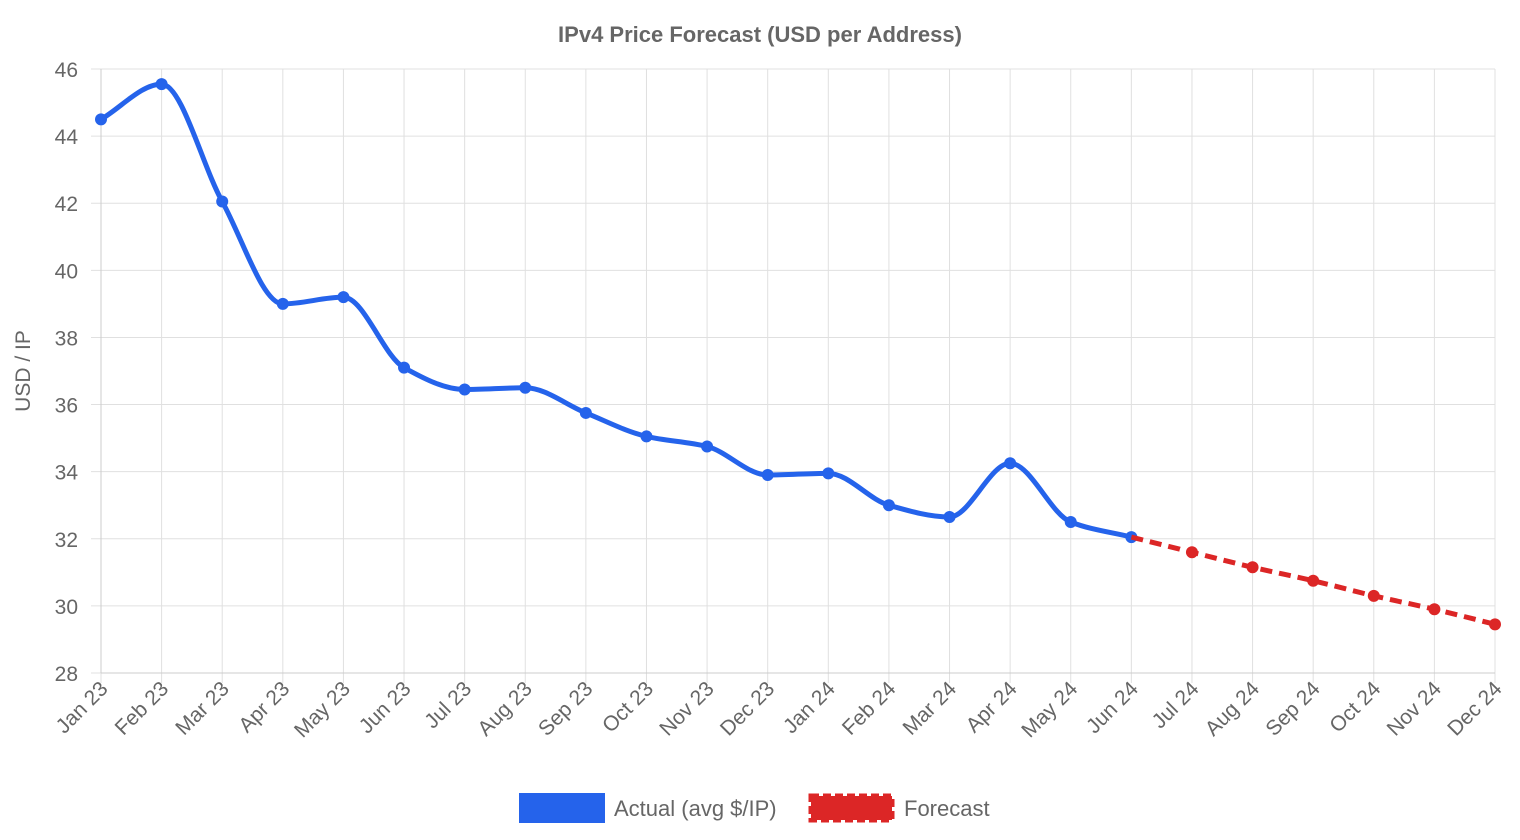 The height and width of the screenshot is (840, 1520). Describe the element at coordinates (66, 338) in the screenshot. I see `y-tick-label: 38` at that location.